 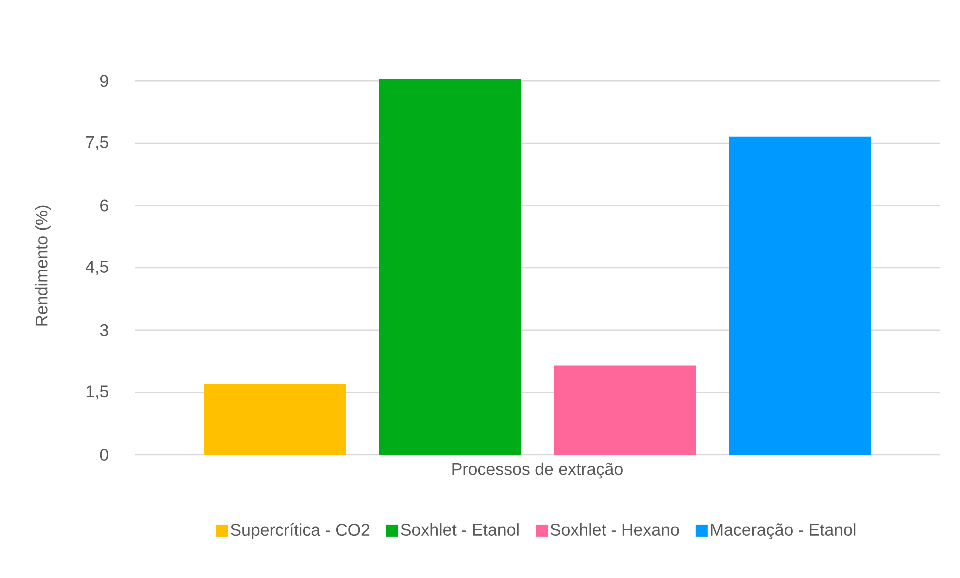 What do you see at coordinates (43, 266) in the screenshot?
I see `y-axis-title: Rendimento (%)` at bounding box center [43, 266].